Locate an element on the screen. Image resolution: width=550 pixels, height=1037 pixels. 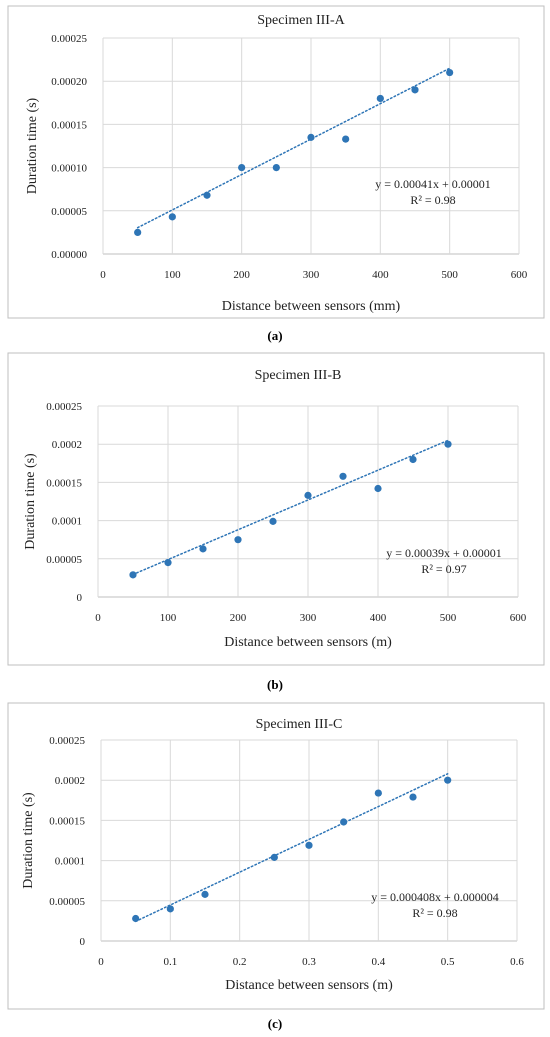
caption-b: (b) is located at coordinates (275, 684).